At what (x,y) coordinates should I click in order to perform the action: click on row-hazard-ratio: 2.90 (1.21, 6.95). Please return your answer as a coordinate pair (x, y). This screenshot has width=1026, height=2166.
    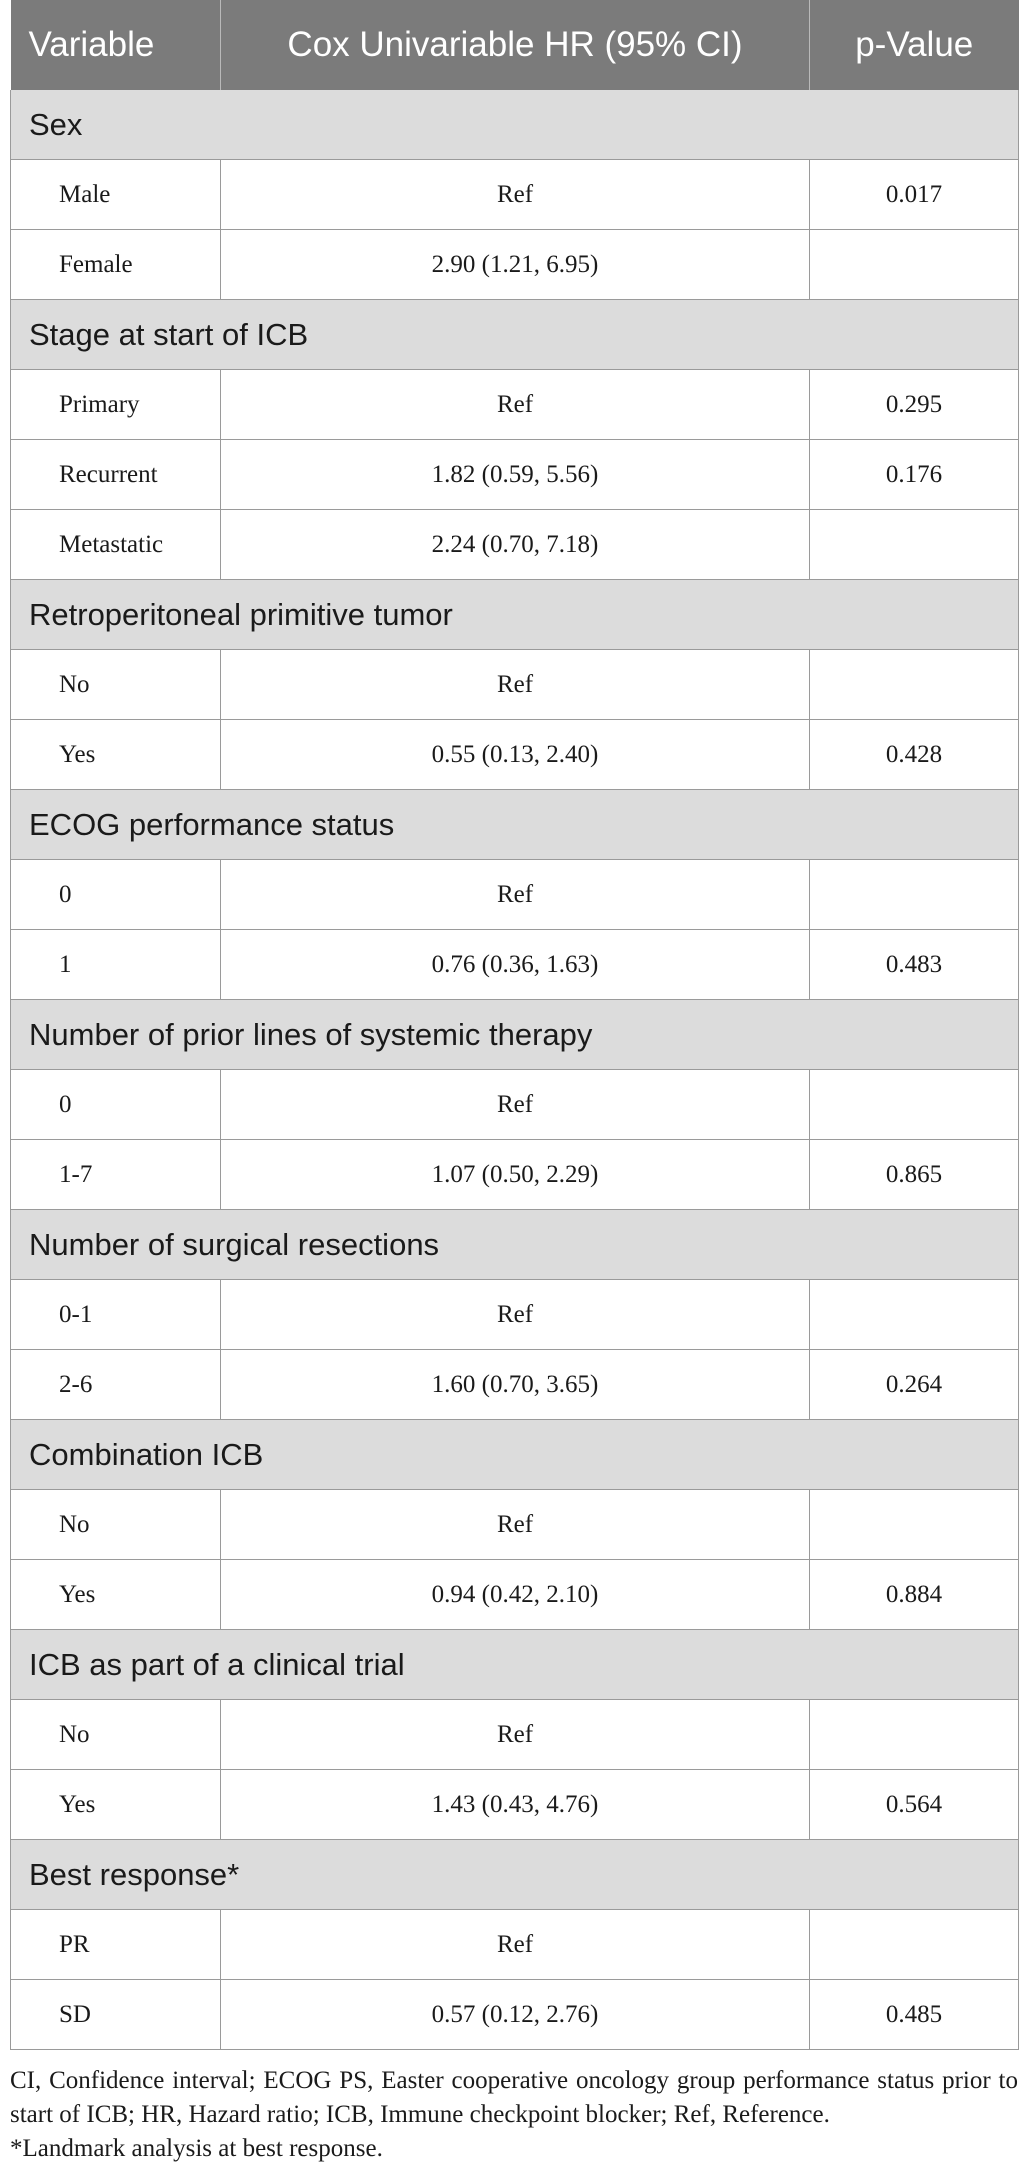
    Looking at the image, I should click on (515, 264).